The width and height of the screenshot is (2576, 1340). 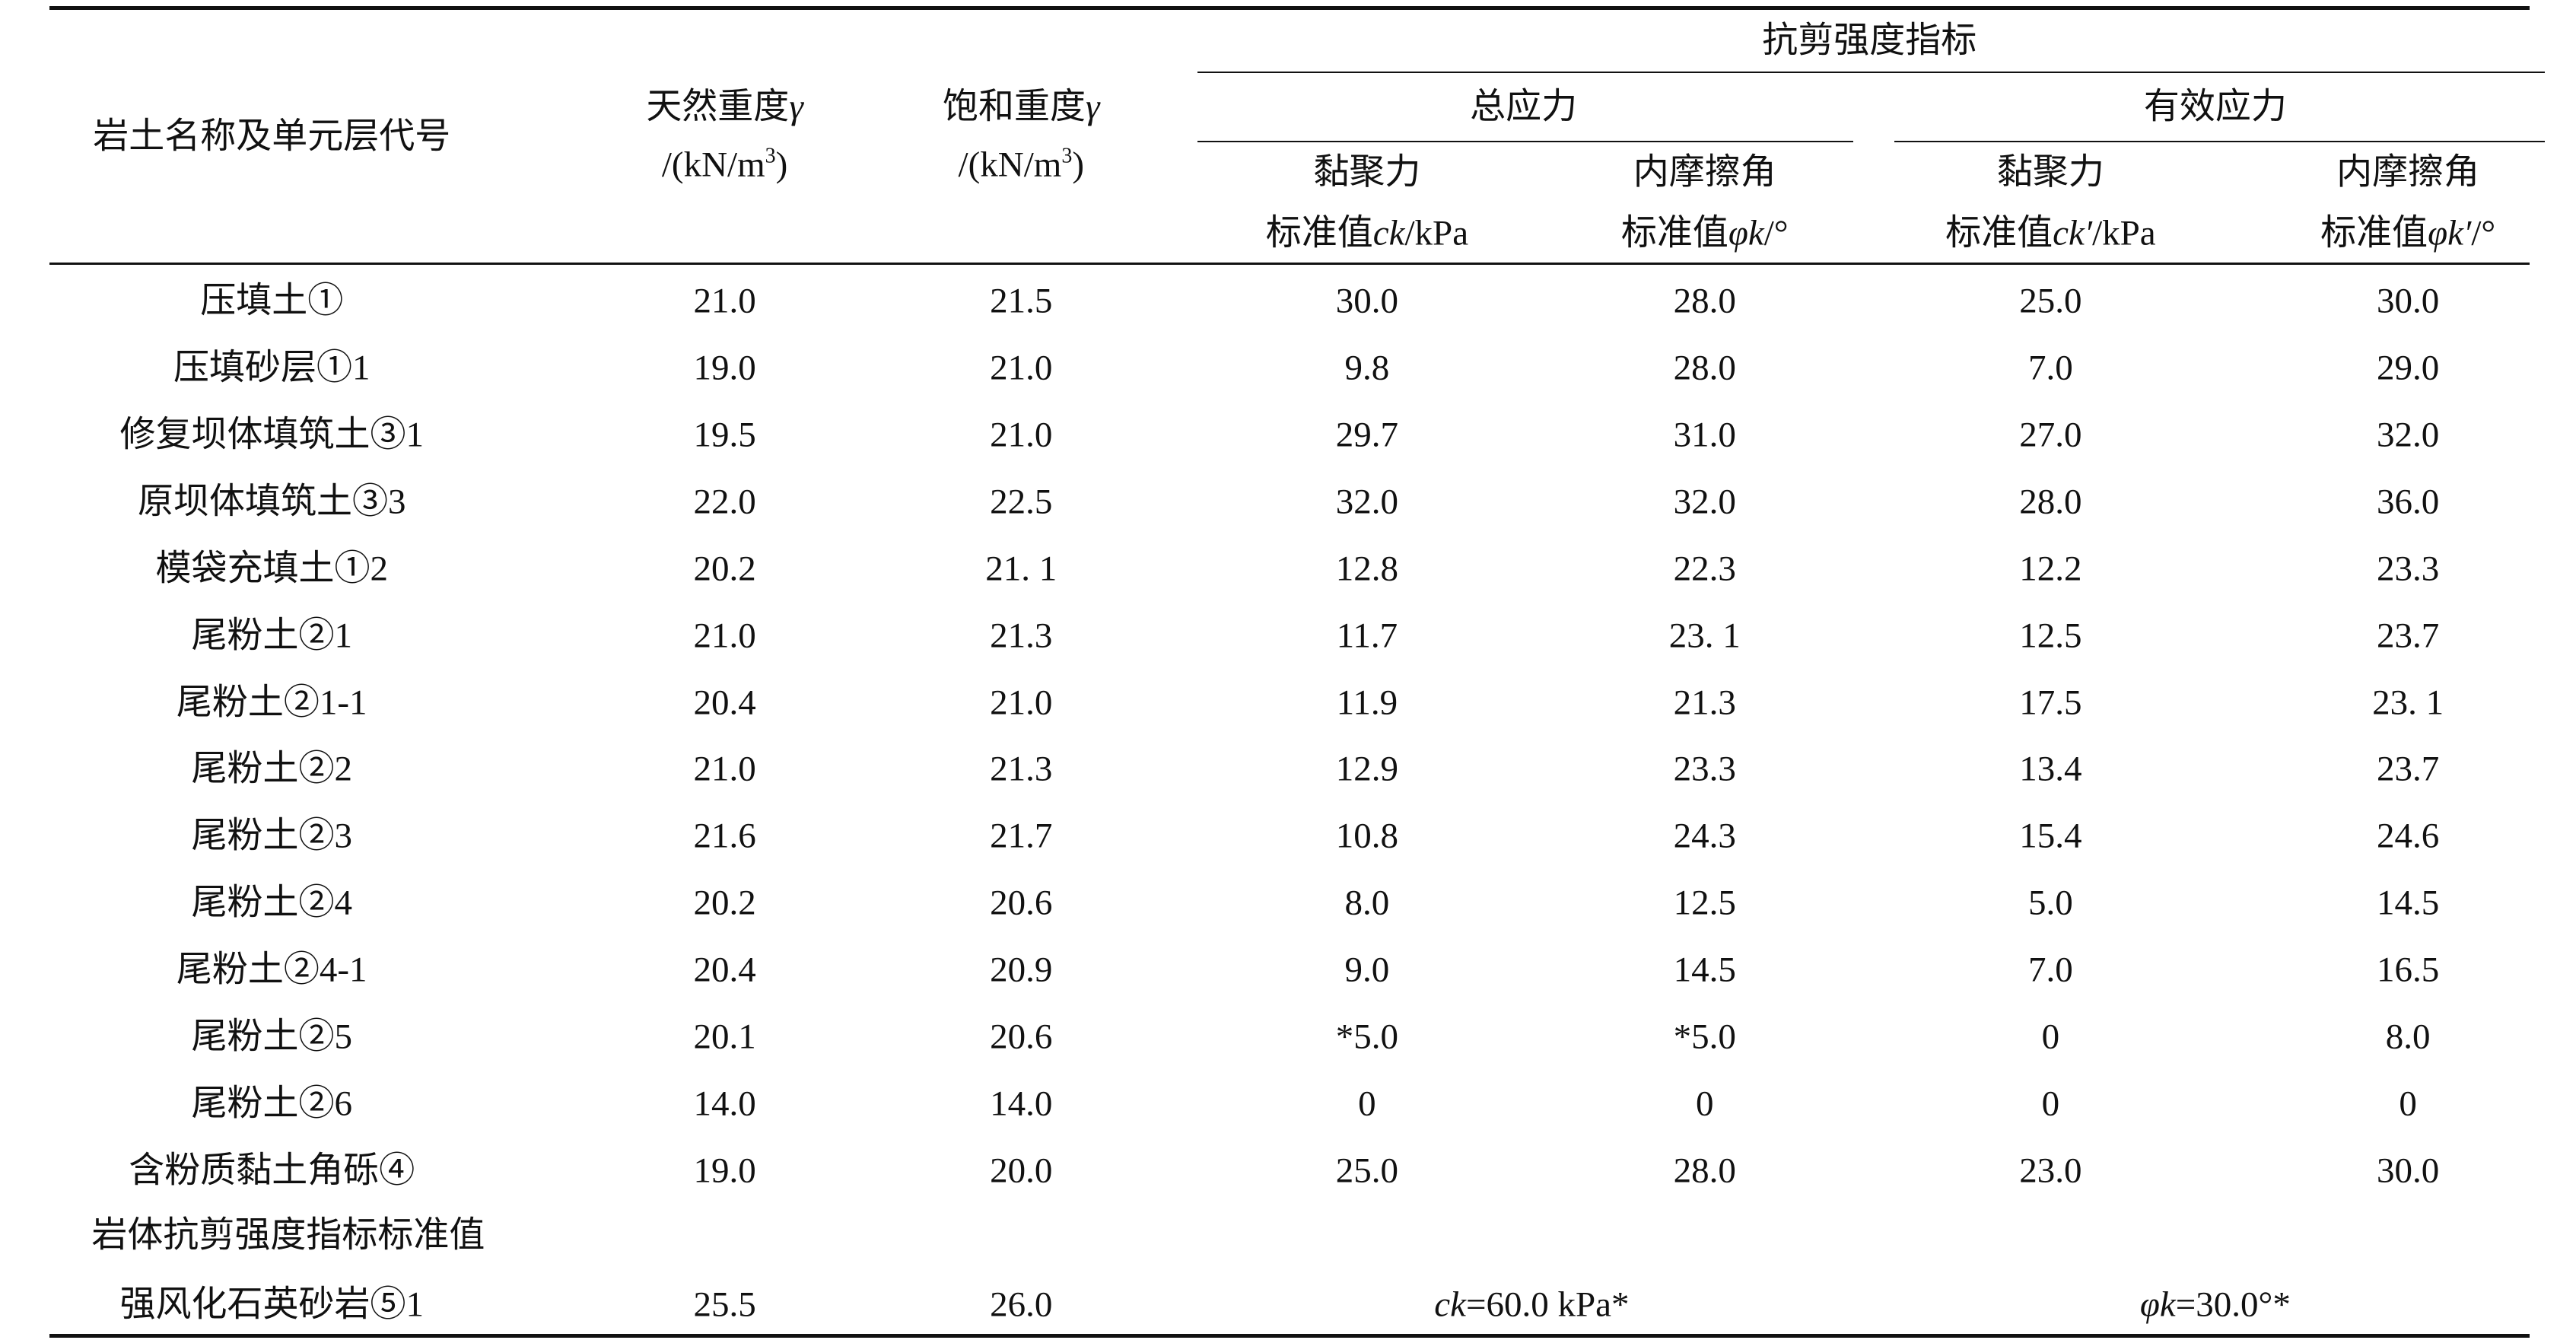 I want to click on cell: 15.4, so click(x=2050, y=836).